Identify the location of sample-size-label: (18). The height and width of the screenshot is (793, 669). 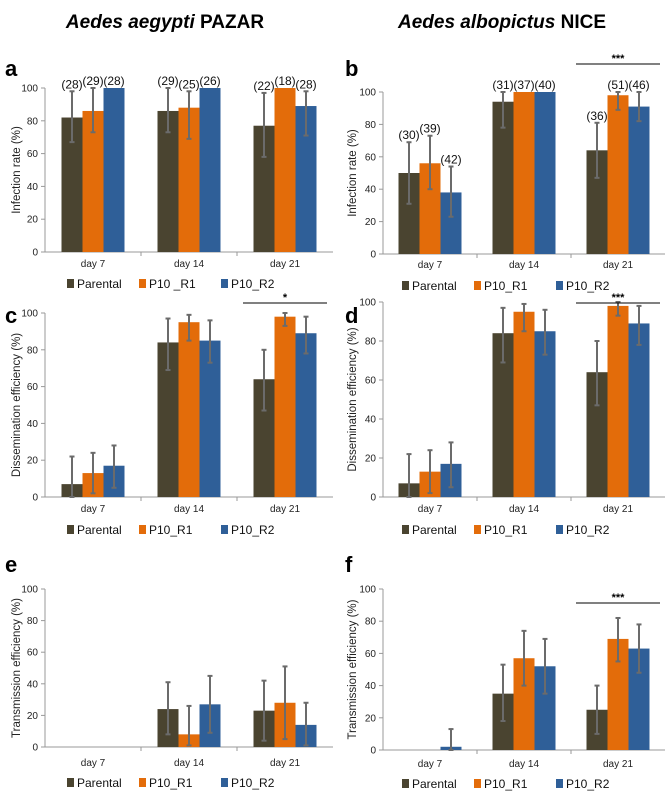
(284, 81).